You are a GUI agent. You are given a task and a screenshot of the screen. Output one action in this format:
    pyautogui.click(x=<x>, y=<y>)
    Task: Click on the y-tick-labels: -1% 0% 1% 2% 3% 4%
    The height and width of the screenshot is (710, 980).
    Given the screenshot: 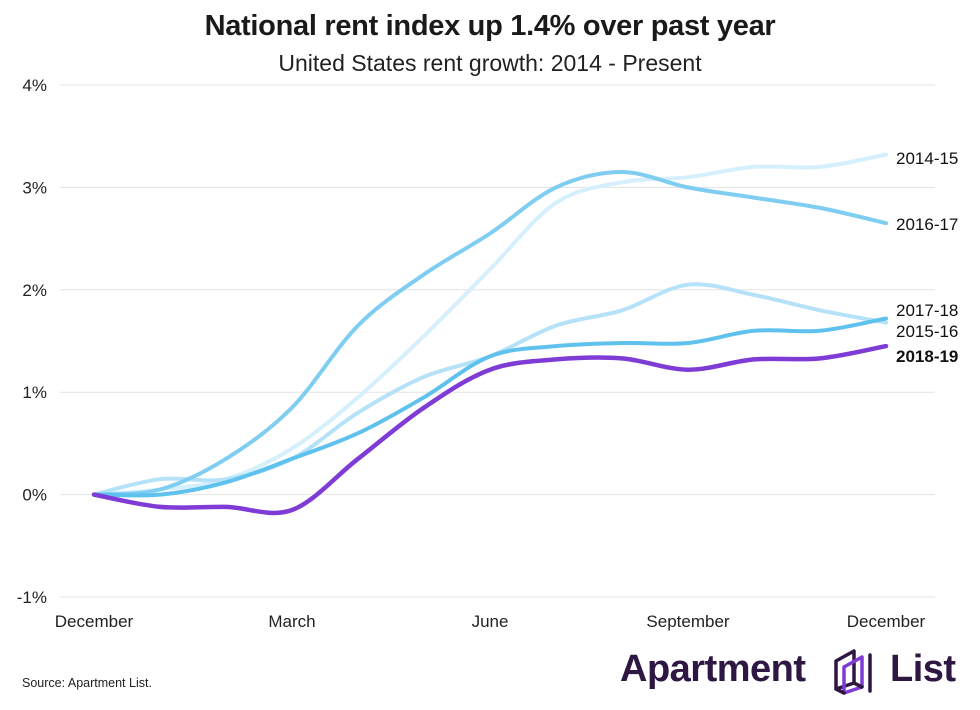 What is the action you would take?
    pyautogui.click(x=32, y=341)
    